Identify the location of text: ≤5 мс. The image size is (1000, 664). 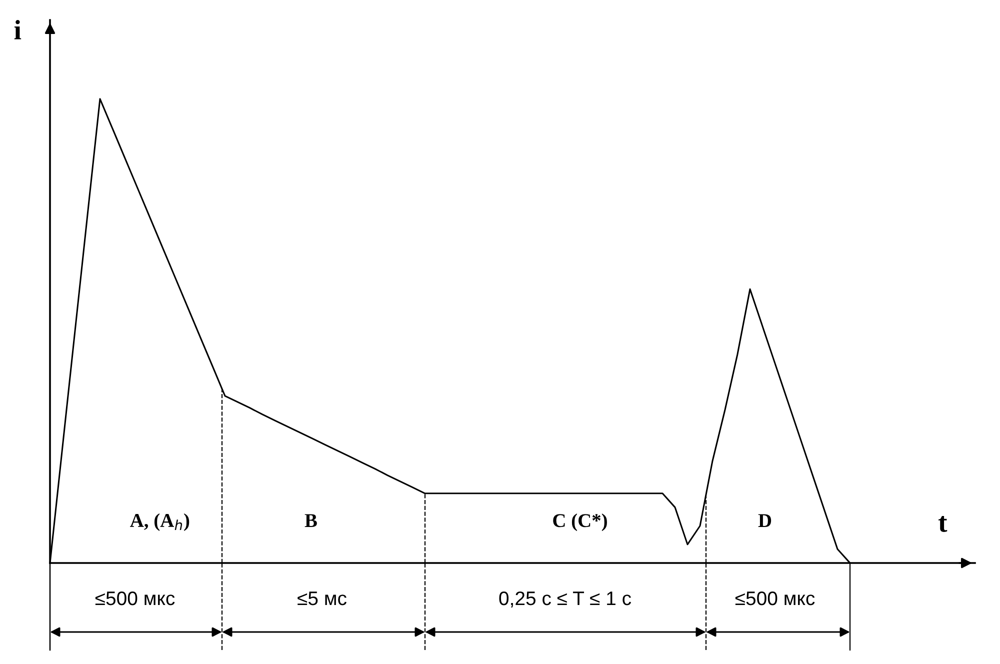
(322, 599).